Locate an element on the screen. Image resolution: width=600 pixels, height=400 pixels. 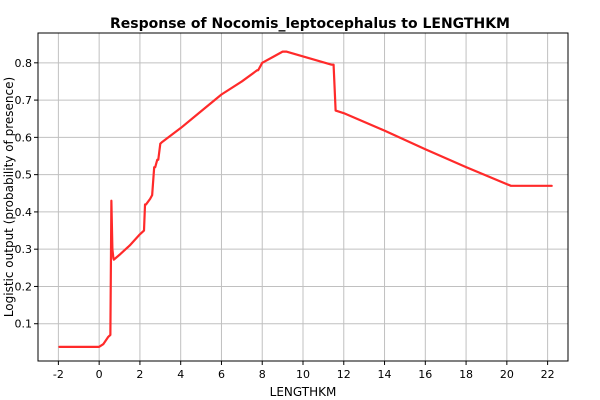
y-tick-label: 0.6 is located at coordinates (24, 137).